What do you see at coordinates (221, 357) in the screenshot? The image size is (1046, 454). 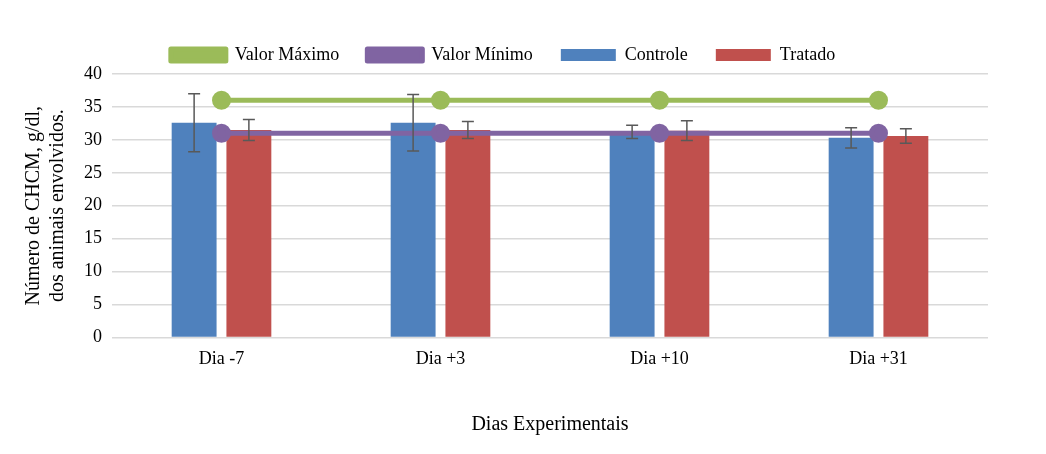 I see `x-tick-label: Dia -7` at bounding box center [221, 357].